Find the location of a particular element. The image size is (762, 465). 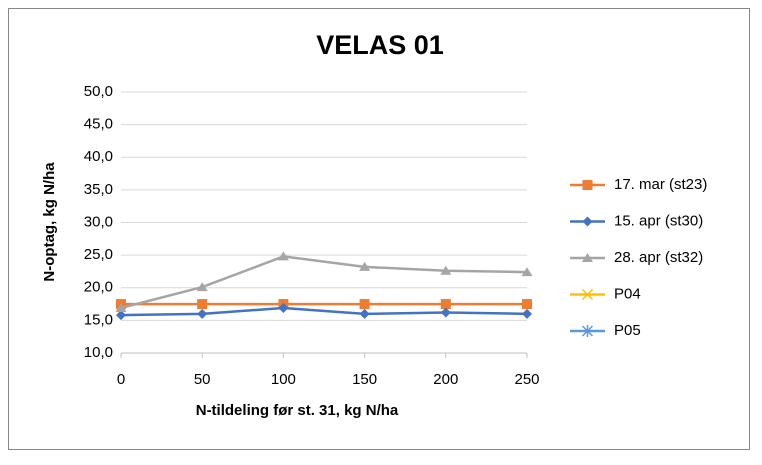

y-tick-label: 10,0 is located at coordinates (98, 352).